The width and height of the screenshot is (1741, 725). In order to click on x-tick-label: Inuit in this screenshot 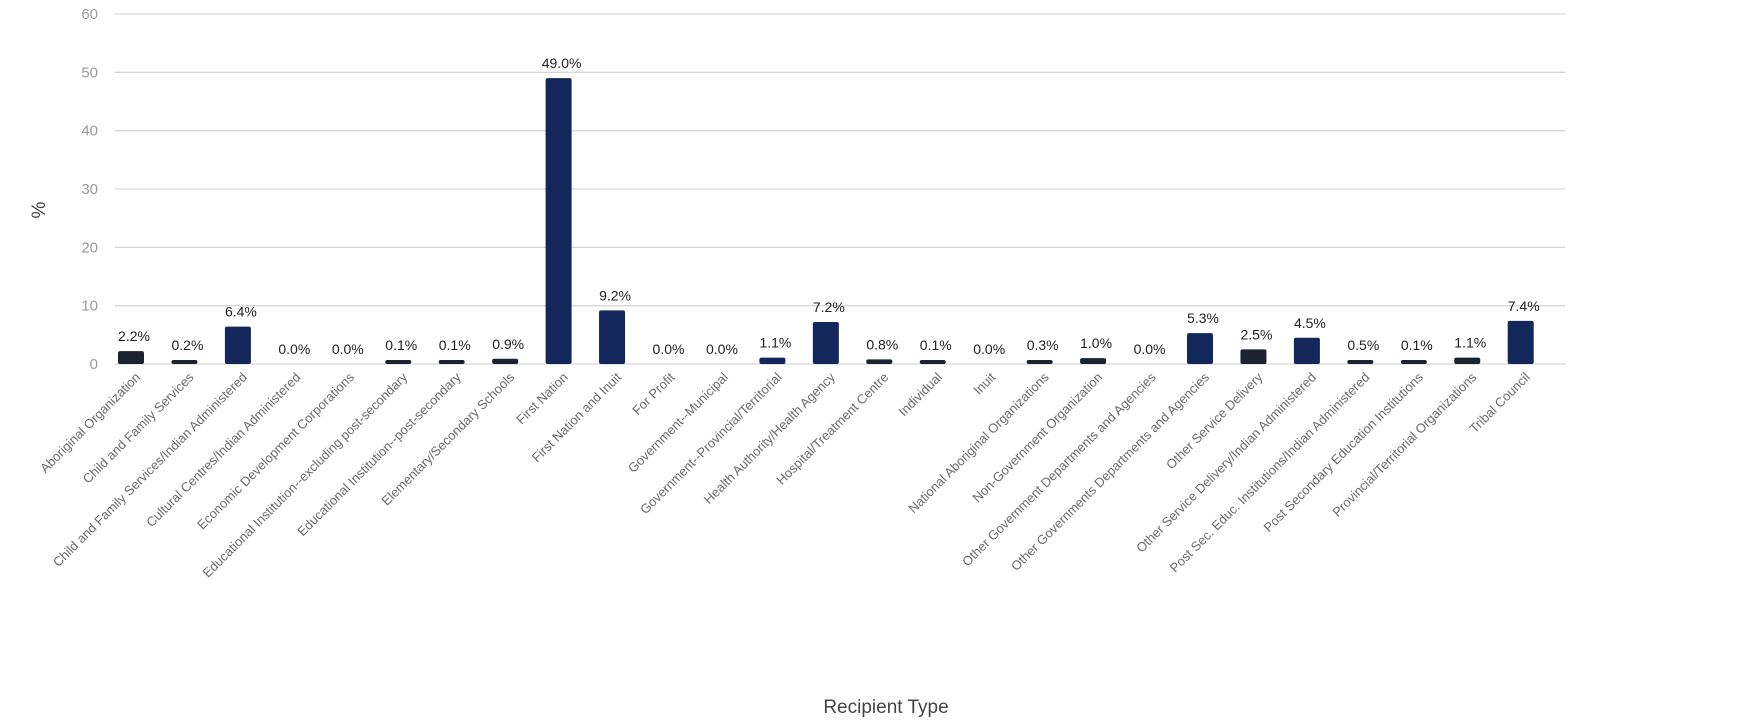, I will do `click(984, 383)`.